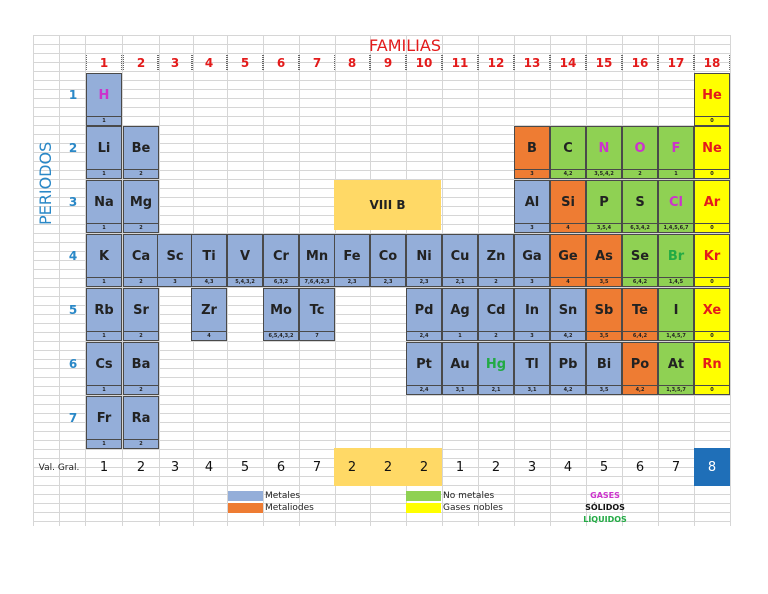 The height and width of the screenshot is (594, 768). What do you see at coordinates (104, 62) in the screenshot?
I see `family-number: 1` at bounding box center [104, 62].